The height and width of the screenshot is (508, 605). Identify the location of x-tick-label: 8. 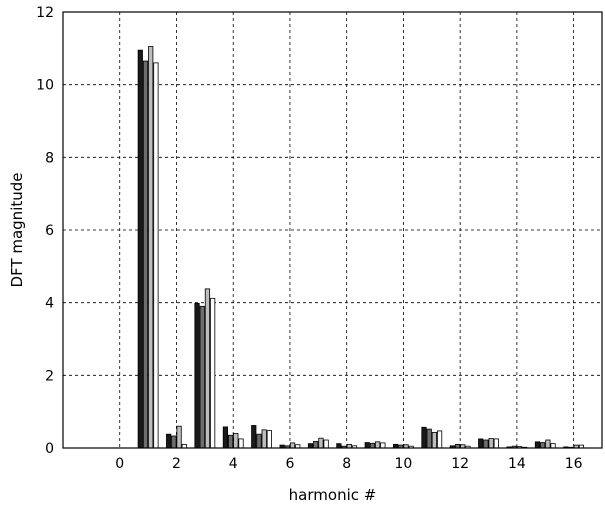
(346, 464).